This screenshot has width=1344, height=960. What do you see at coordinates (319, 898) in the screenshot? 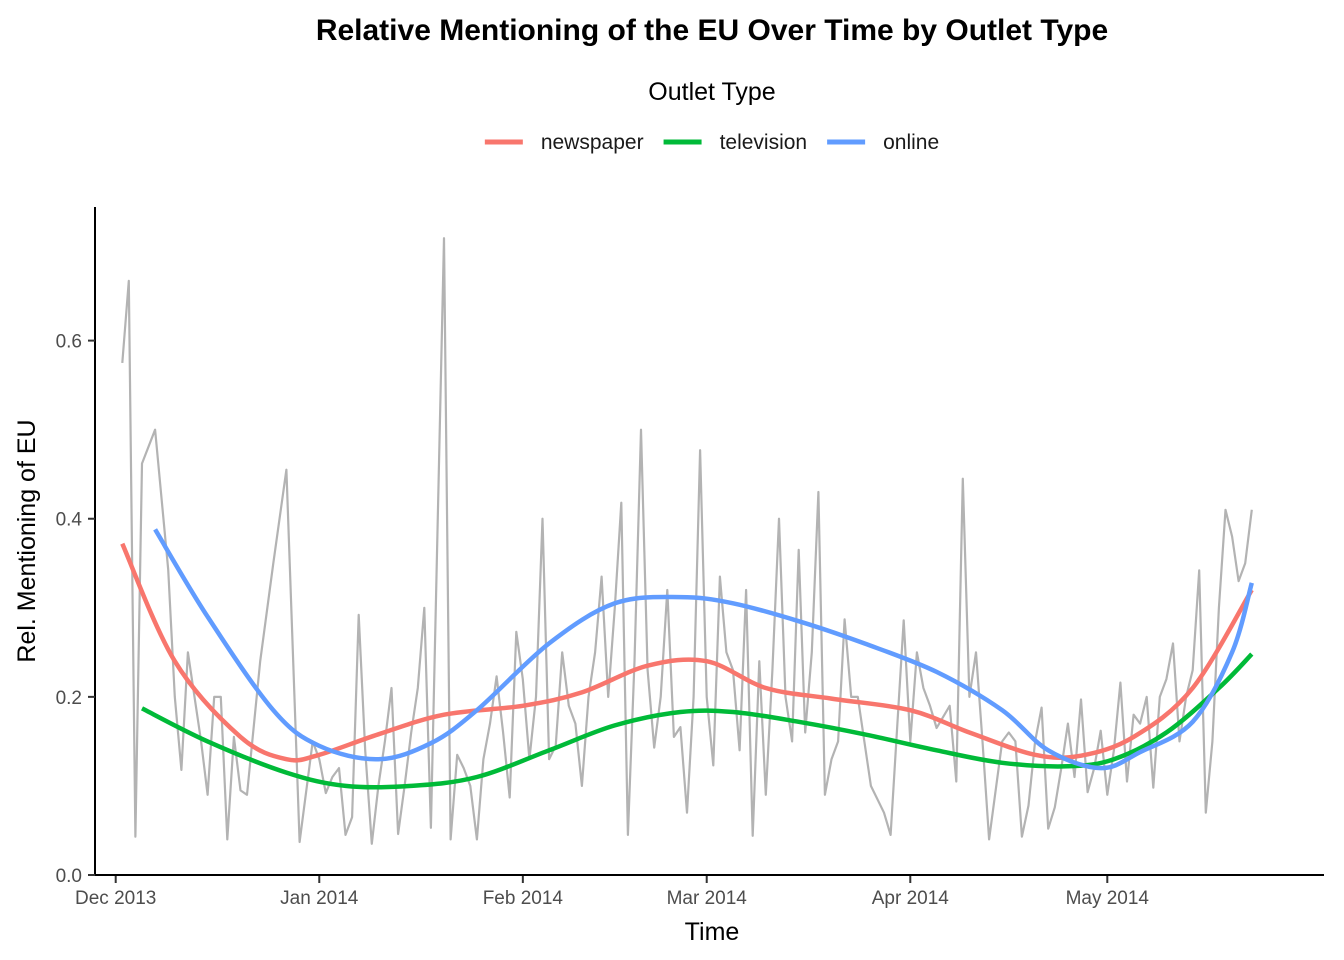
I see `x-tick-label: Jan 2014` at bounding box center [319, 898].